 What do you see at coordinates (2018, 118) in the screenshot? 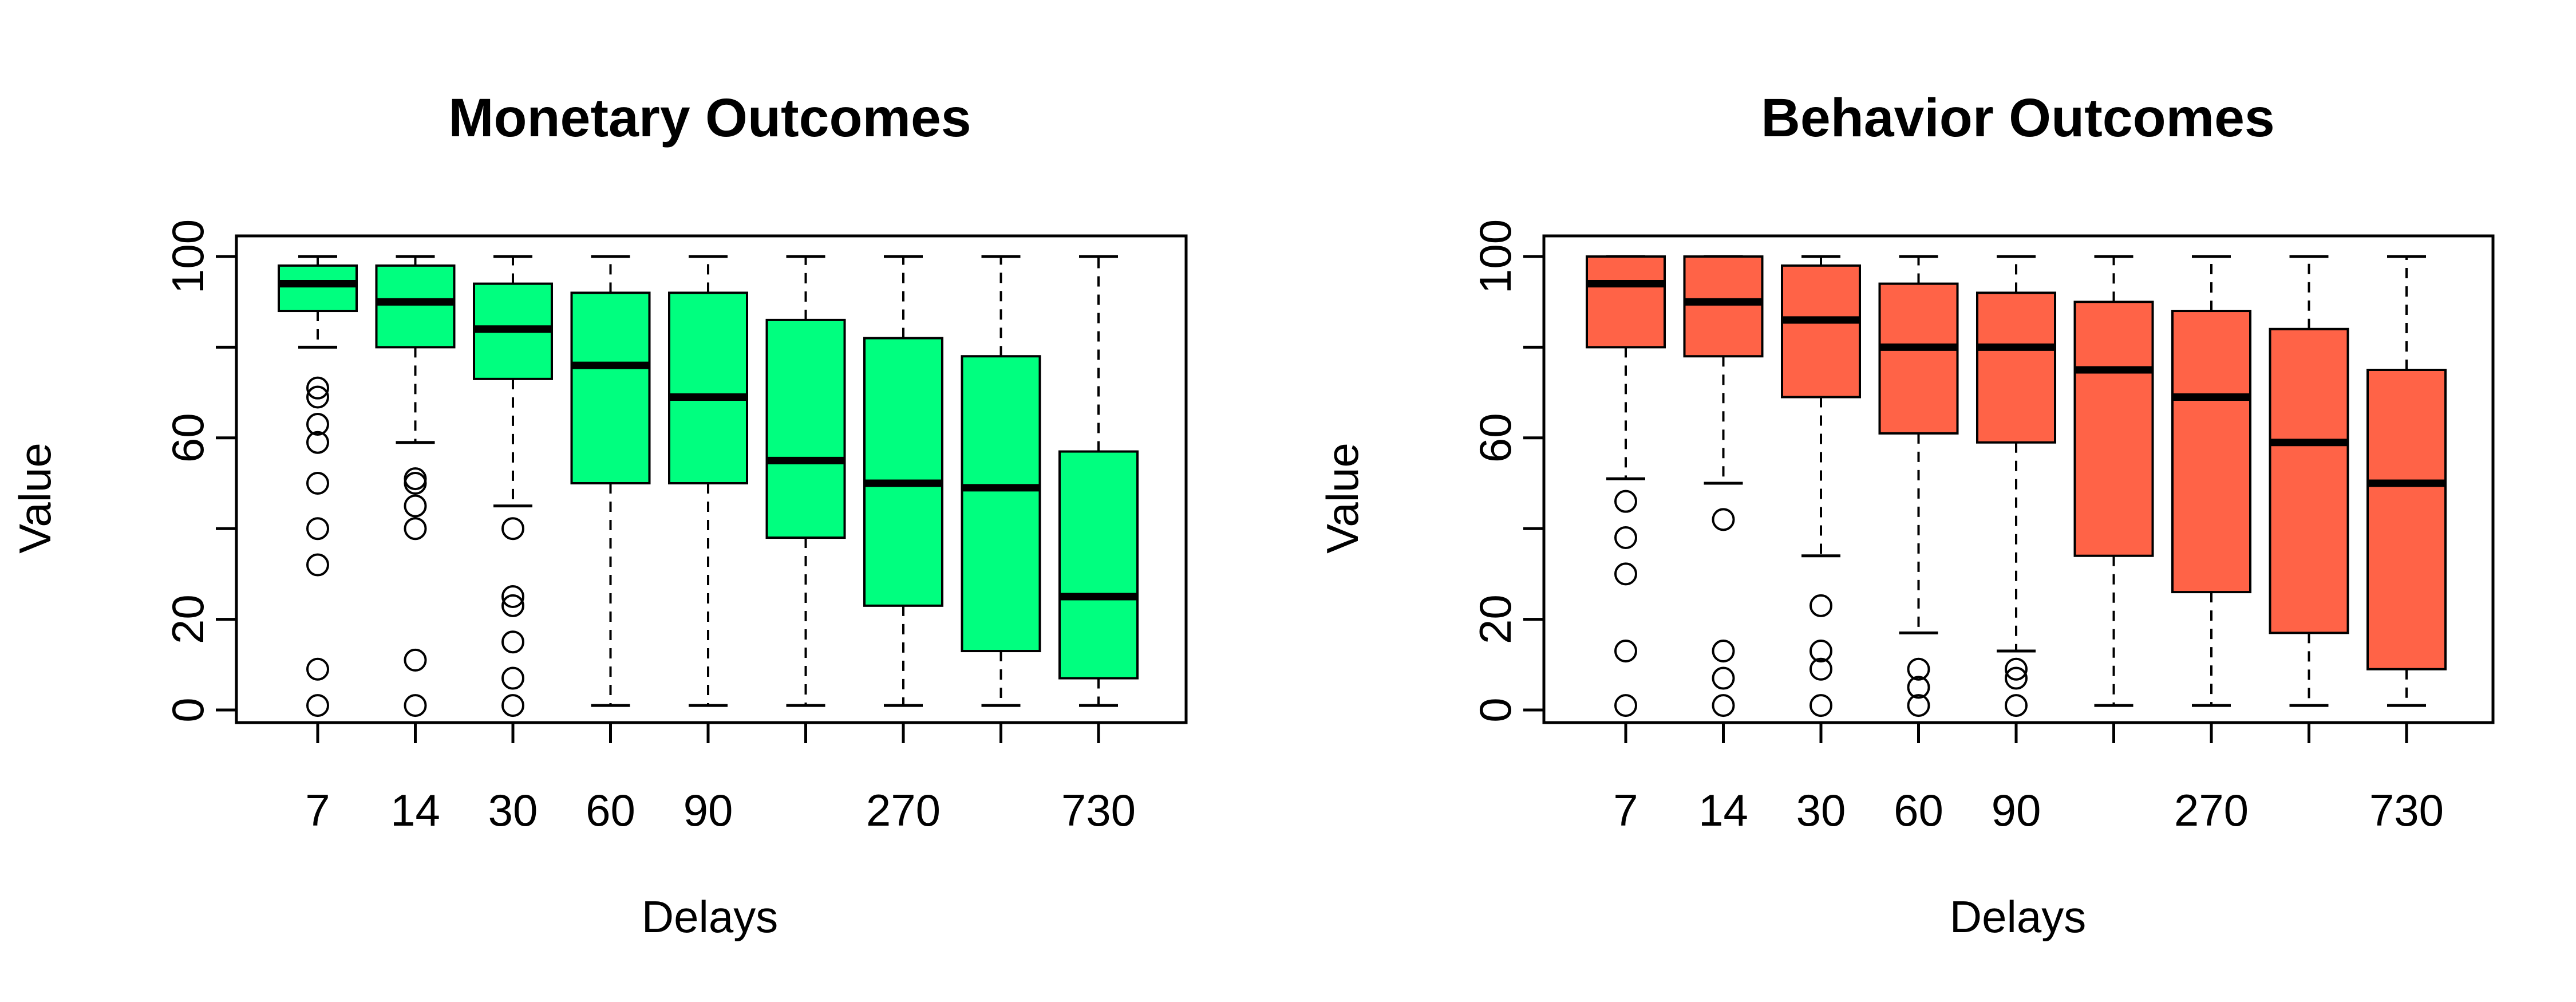
I see `chart-title: Behavior Outcomes` at bounding box center [2018, 118].